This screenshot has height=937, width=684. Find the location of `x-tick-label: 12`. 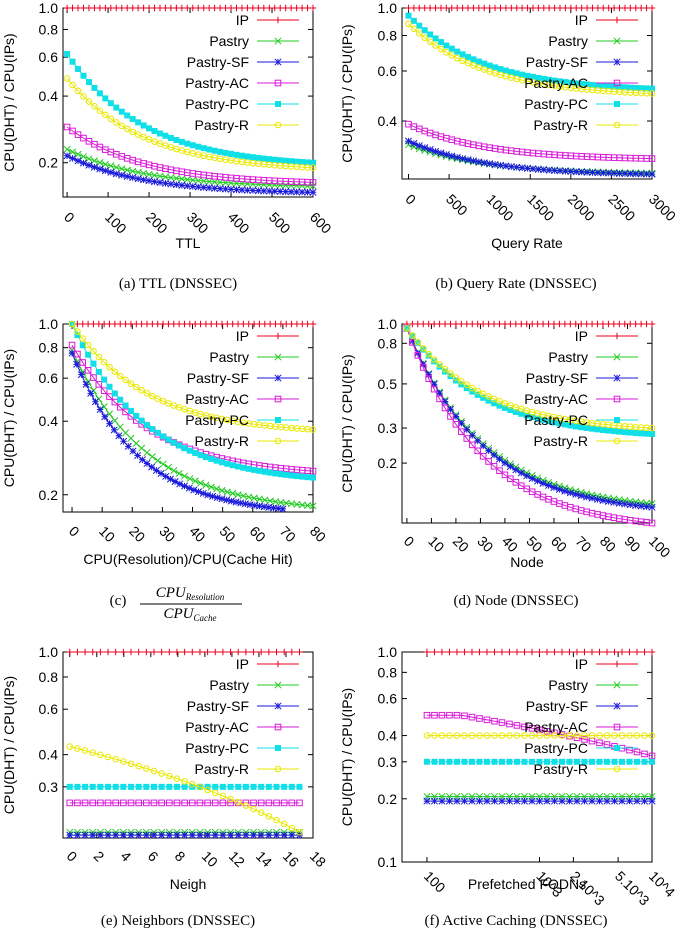

x-tick-label: 12 is located at coordinates (237, 859).